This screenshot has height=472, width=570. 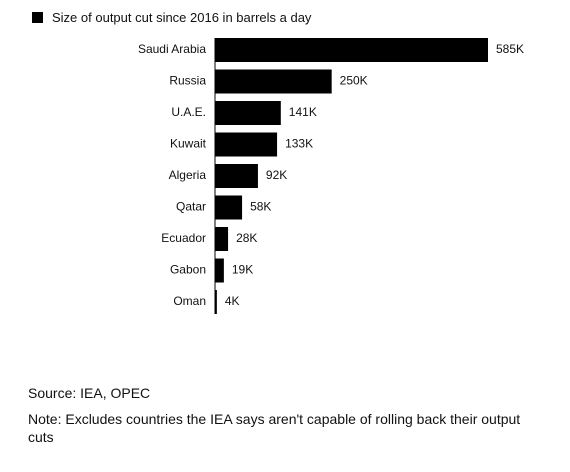 What do you see at coordinates (242, 270) in the screenshot?
I see `data-label: 19K` at bounding box center [242, 270].